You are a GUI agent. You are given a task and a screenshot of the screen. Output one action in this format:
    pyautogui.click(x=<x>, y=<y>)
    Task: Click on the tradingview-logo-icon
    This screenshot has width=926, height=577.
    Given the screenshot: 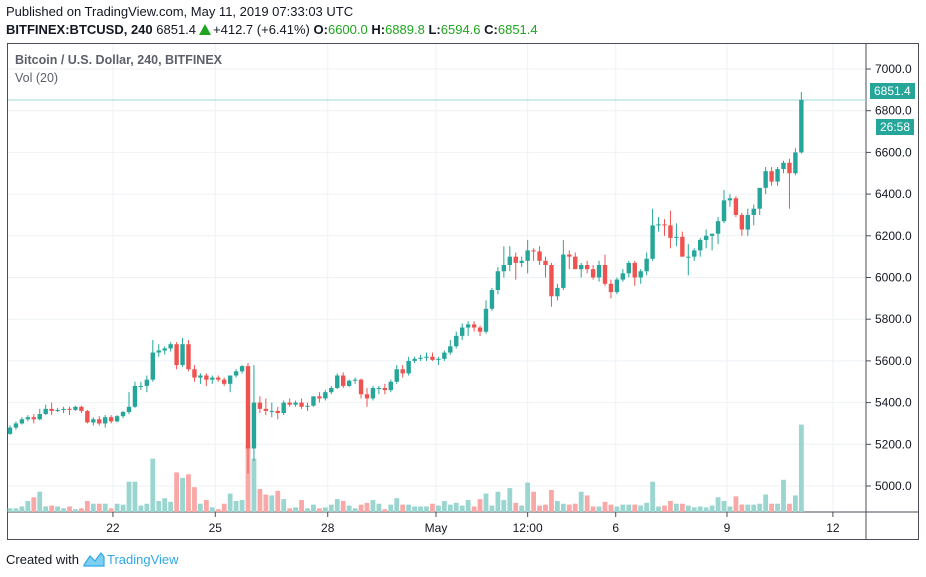 What is the action you would take?
    pyautogui.click(x=94, y=559)
    